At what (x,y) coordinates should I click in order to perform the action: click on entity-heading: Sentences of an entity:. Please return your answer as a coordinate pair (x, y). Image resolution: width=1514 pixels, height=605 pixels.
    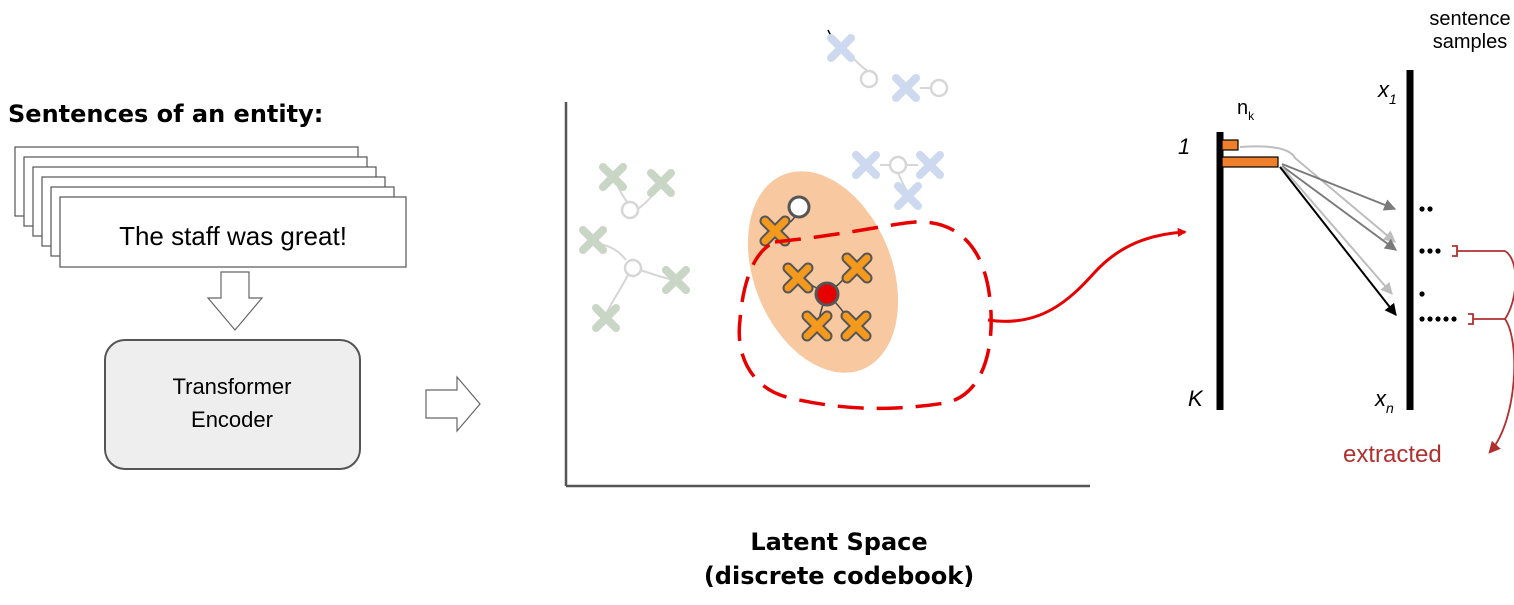
    Looking at the image, I should click on (165, 114).